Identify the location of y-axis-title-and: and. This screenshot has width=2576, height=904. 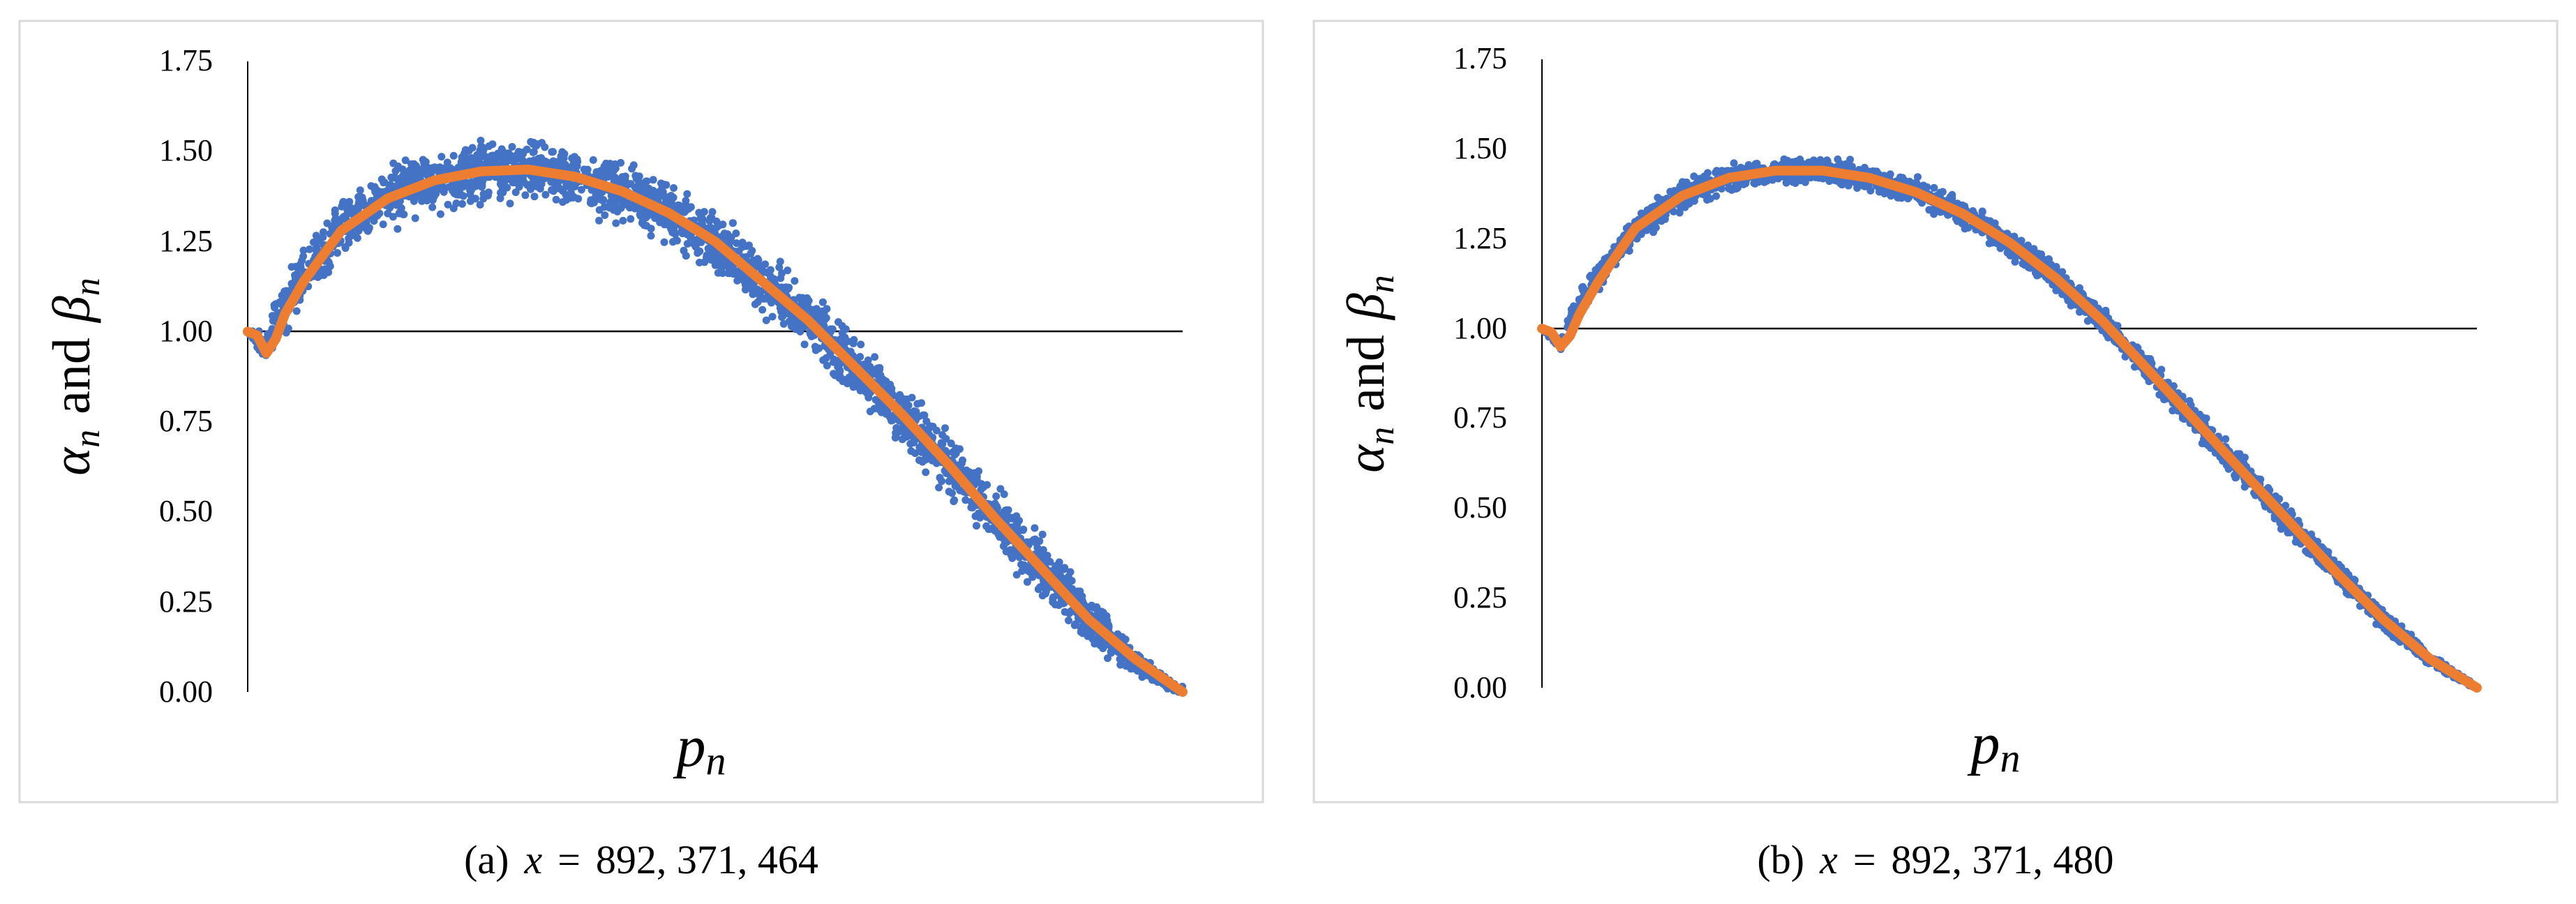
(72, 376).